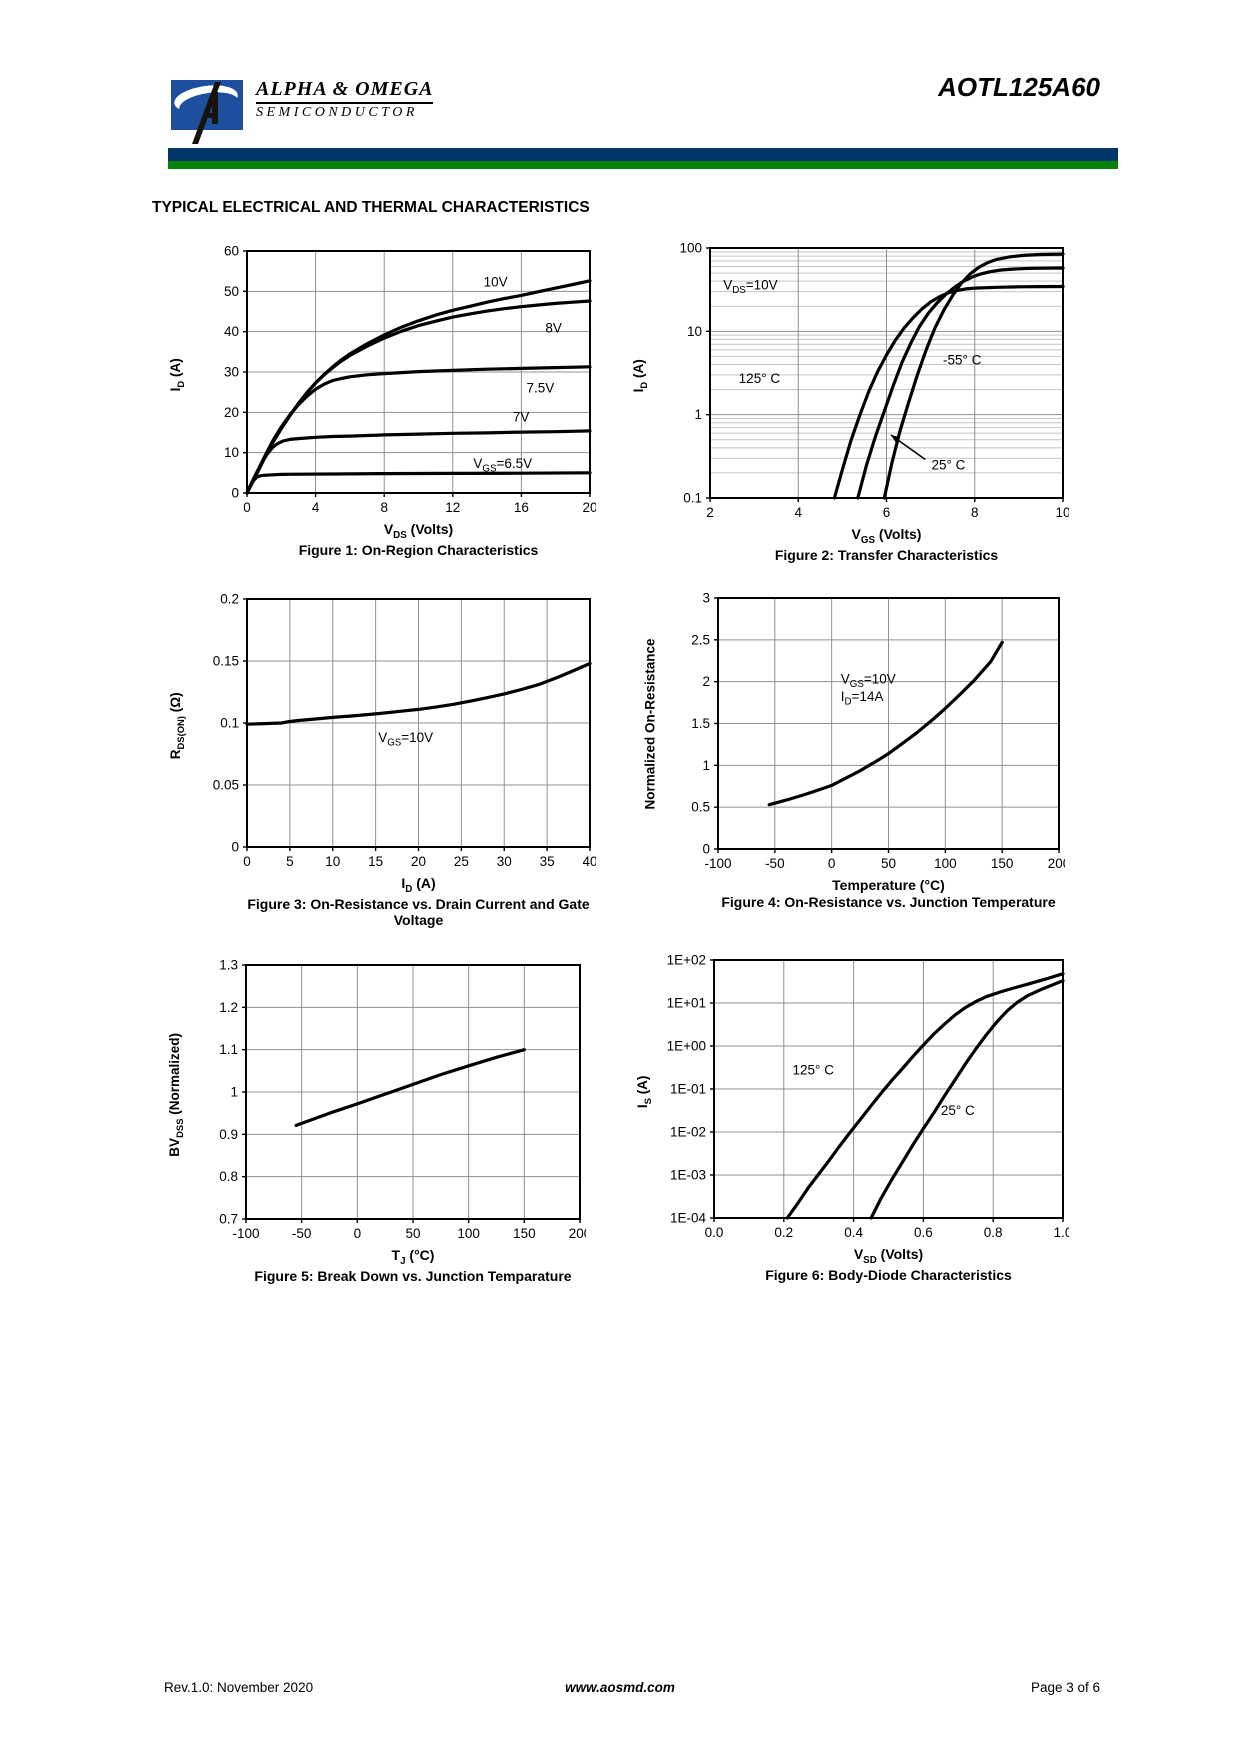 The width and height of the screenshot is (1240, 1754). Describe the element at coordinates (521, 417) in the screenshot. I see `svg-text: 7V` at that location.